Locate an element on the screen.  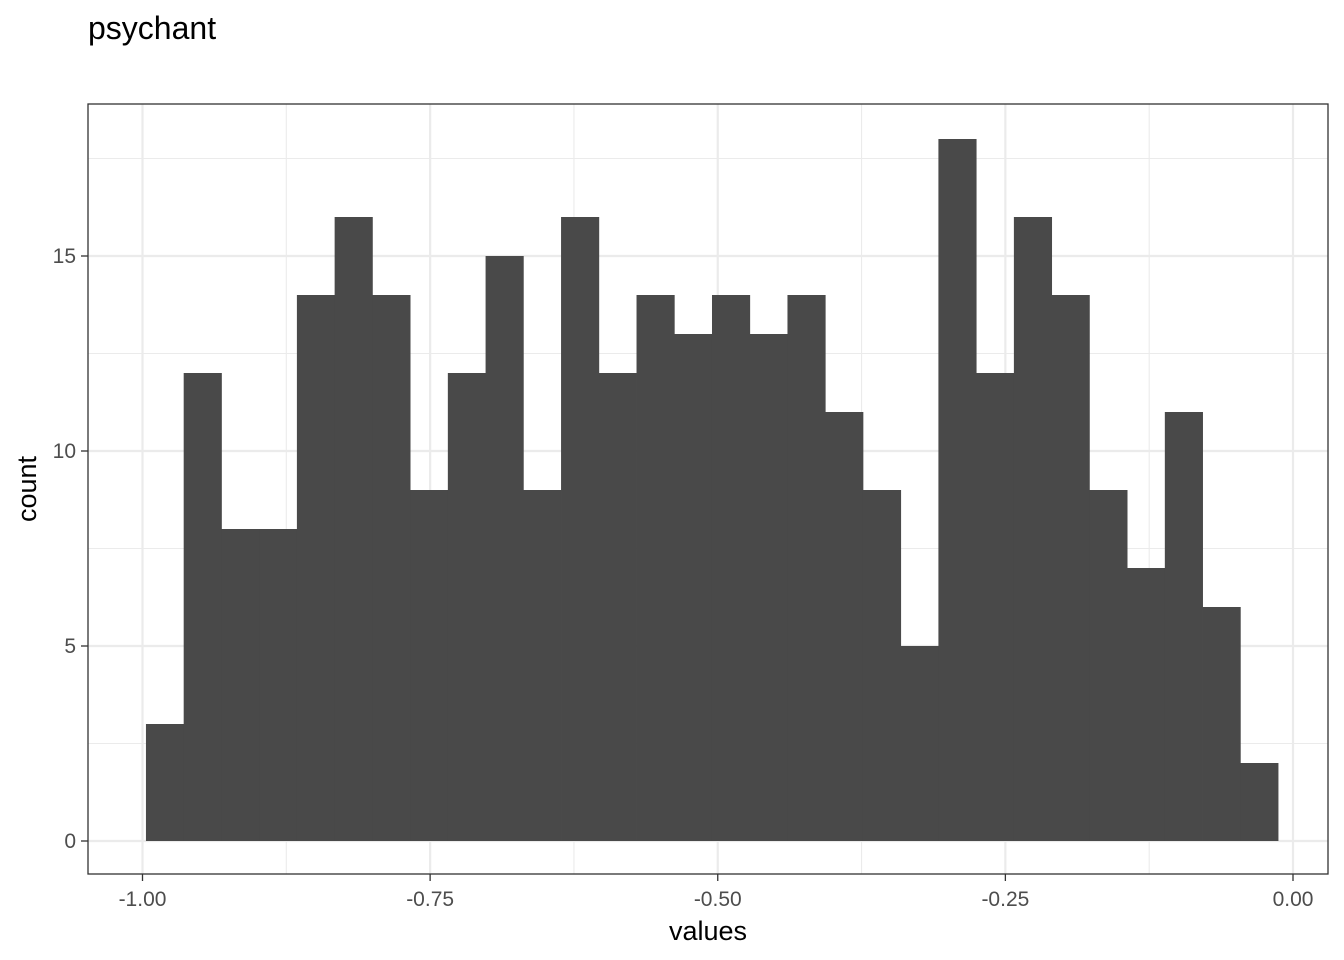
x-axis-title: values is located at coordinates (708, 931).